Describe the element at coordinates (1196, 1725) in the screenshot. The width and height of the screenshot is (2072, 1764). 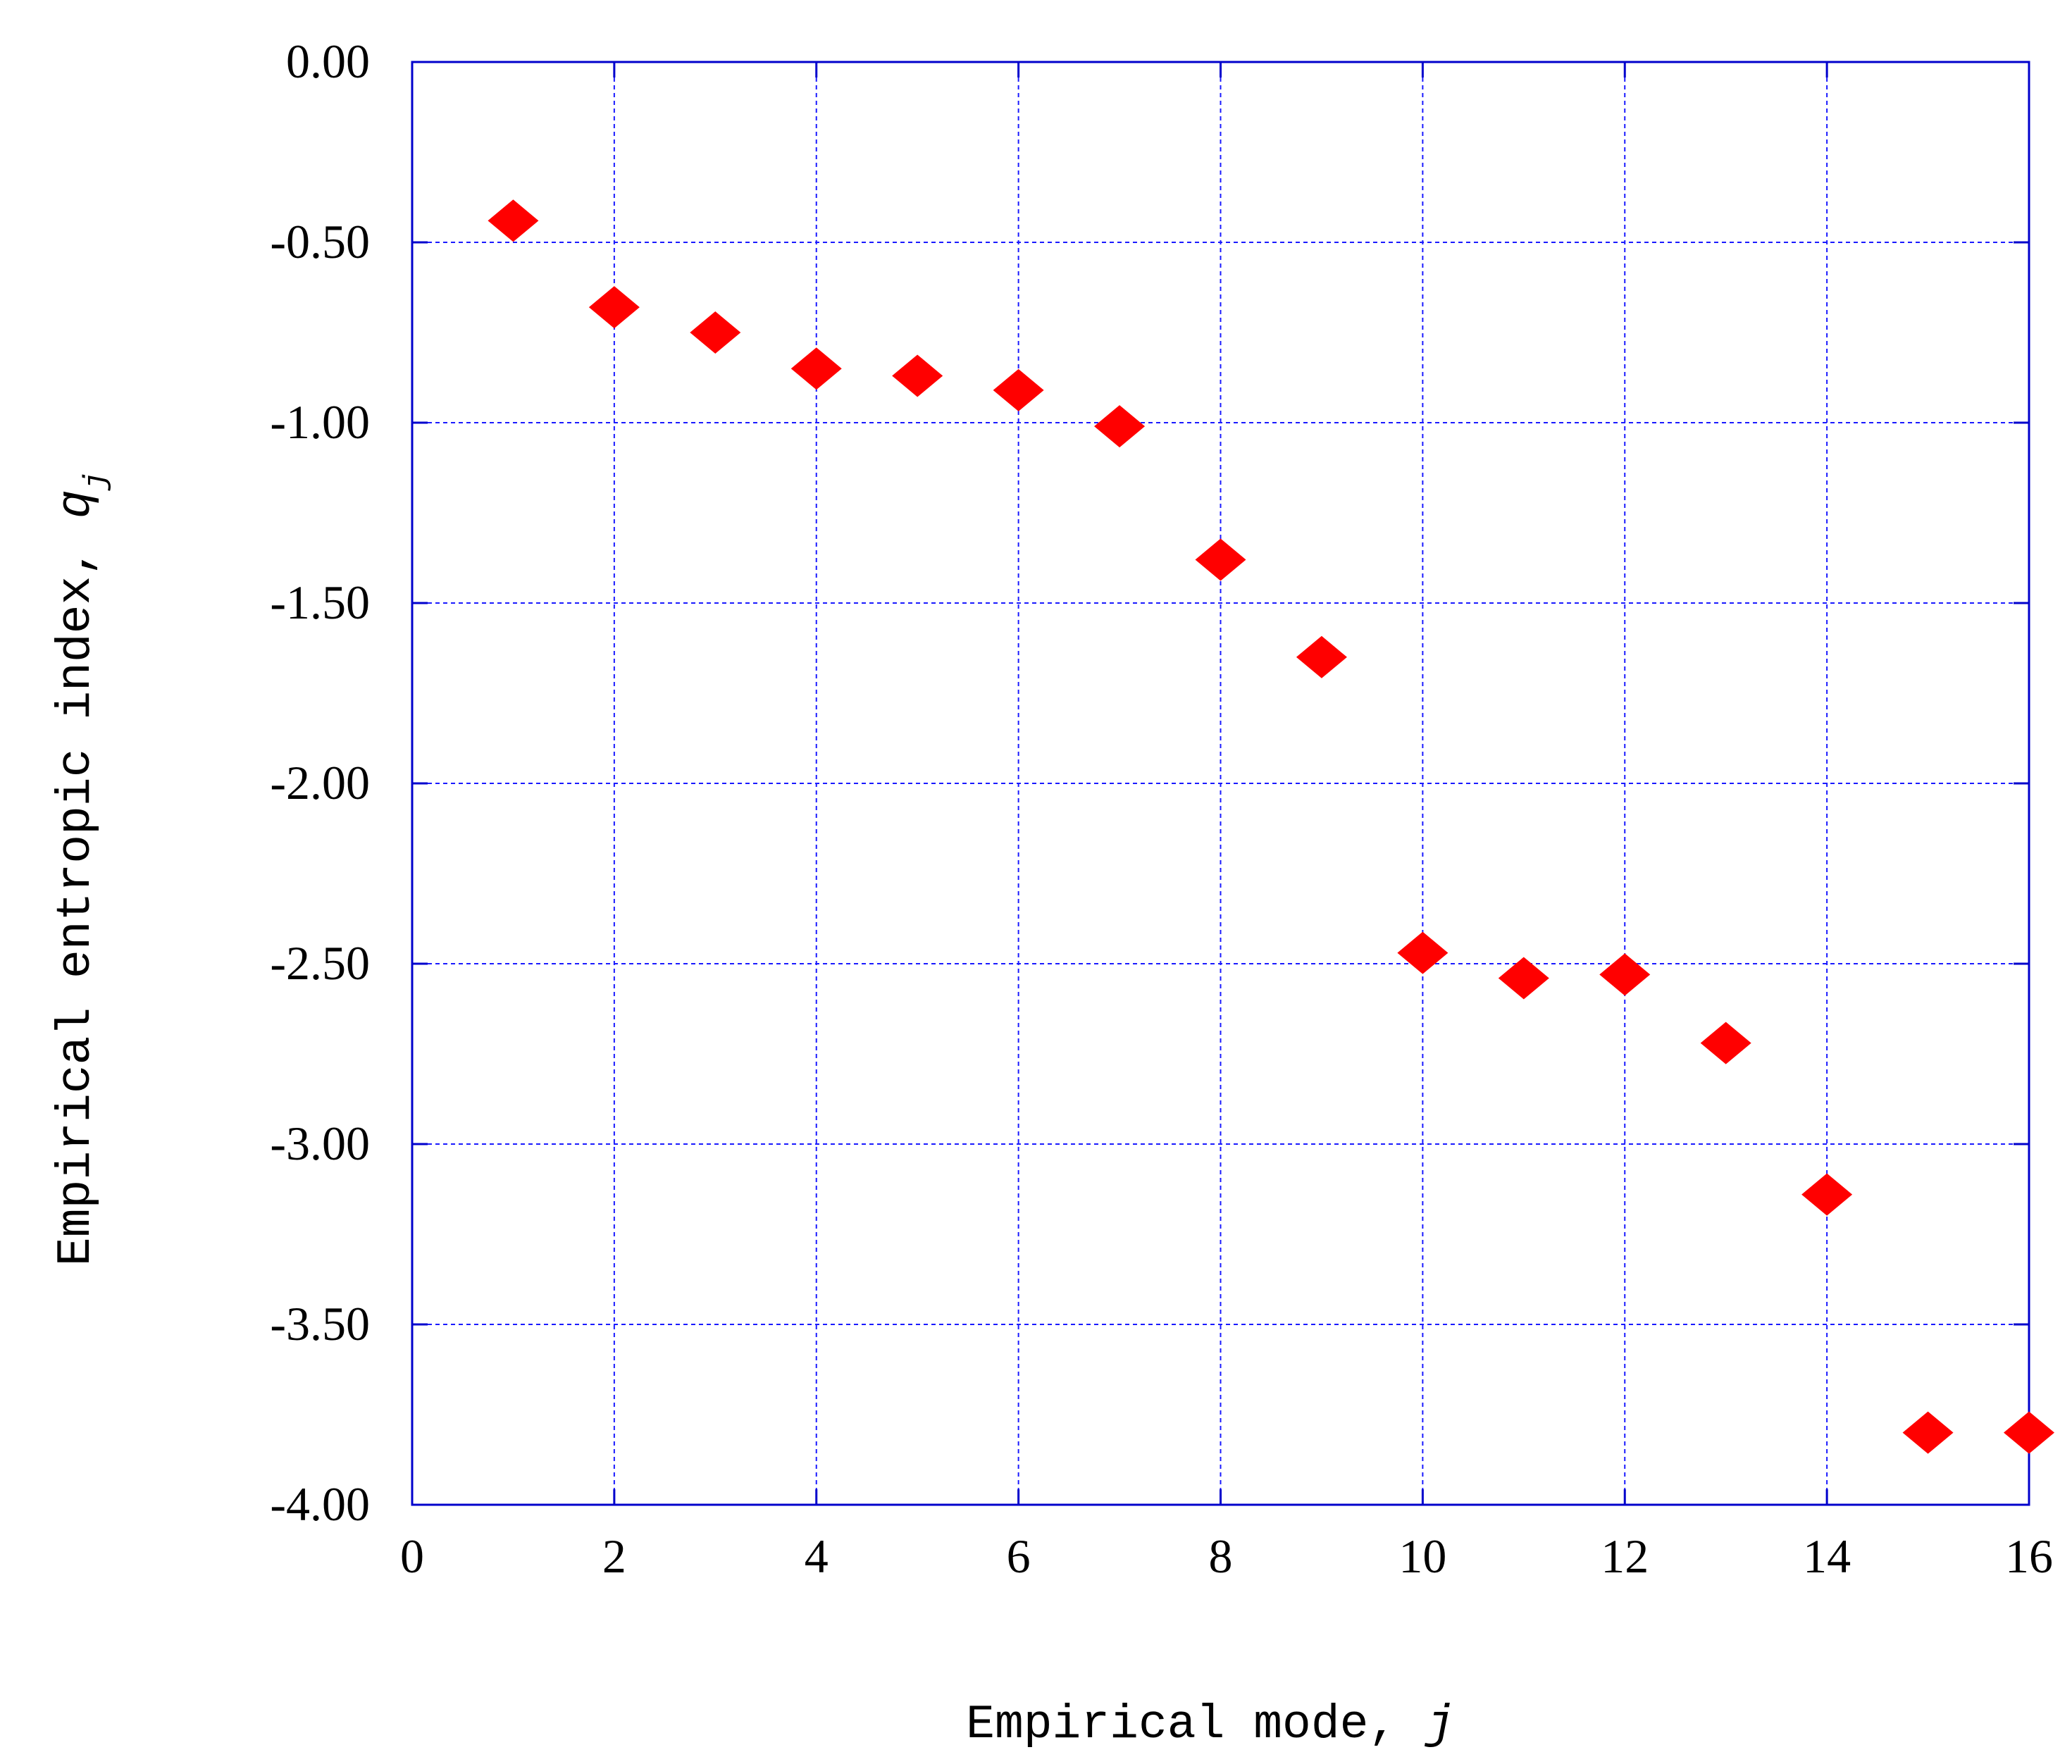
I see `x-axis-title-text: Empirical mode,` at that location.